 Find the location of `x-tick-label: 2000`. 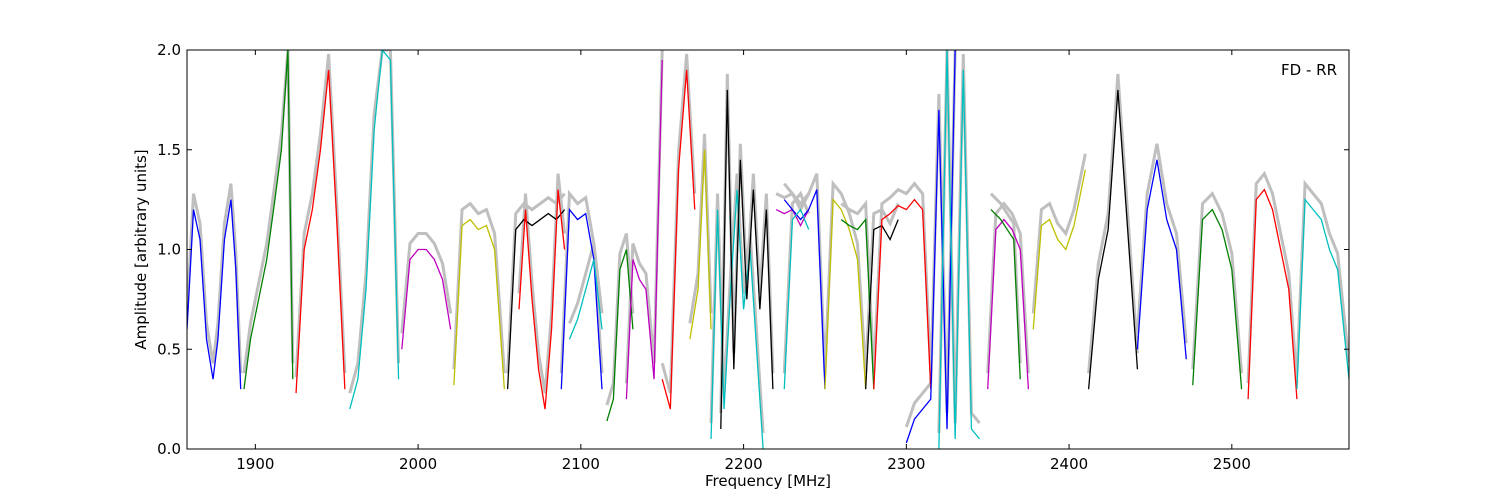

x-tick-label: 2000 is located at coordinates (418, 464).